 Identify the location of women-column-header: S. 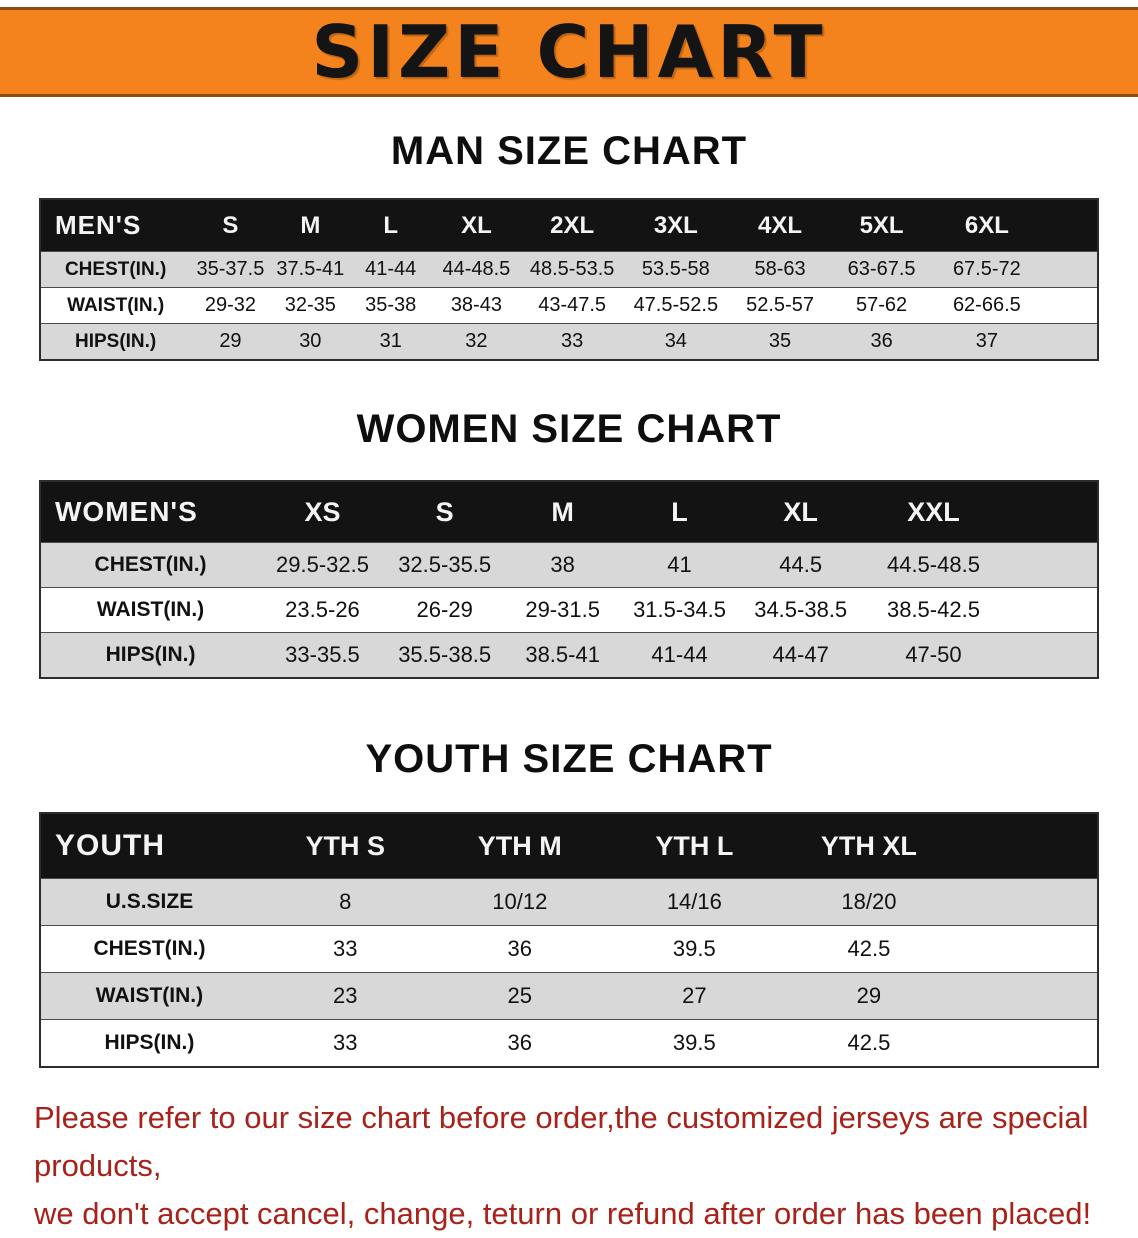
(444, 512).